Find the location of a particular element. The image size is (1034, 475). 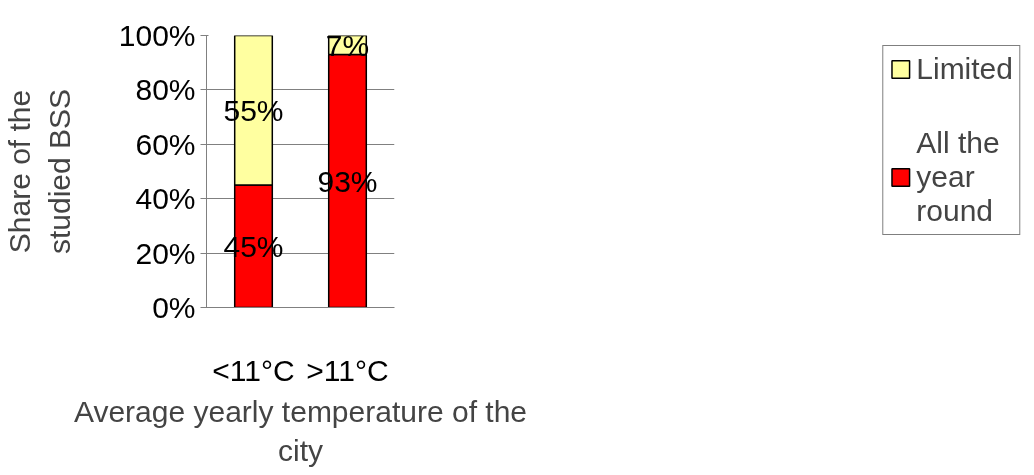

y-tick-label: 80% is located at coordinates (165, 90).